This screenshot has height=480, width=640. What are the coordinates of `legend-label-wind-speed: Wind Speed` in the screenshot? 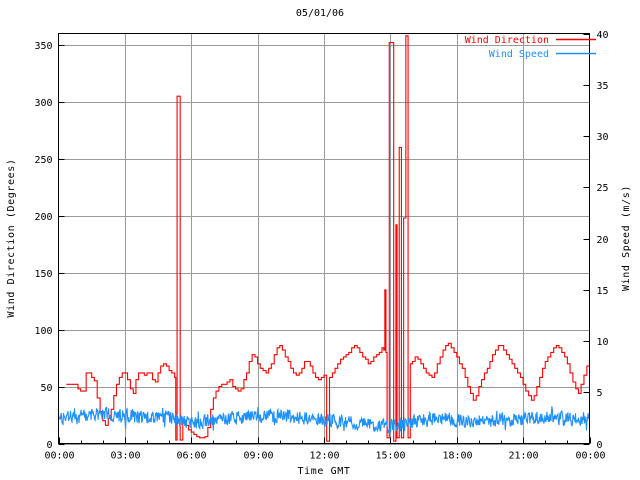 It's located at (519, 54).